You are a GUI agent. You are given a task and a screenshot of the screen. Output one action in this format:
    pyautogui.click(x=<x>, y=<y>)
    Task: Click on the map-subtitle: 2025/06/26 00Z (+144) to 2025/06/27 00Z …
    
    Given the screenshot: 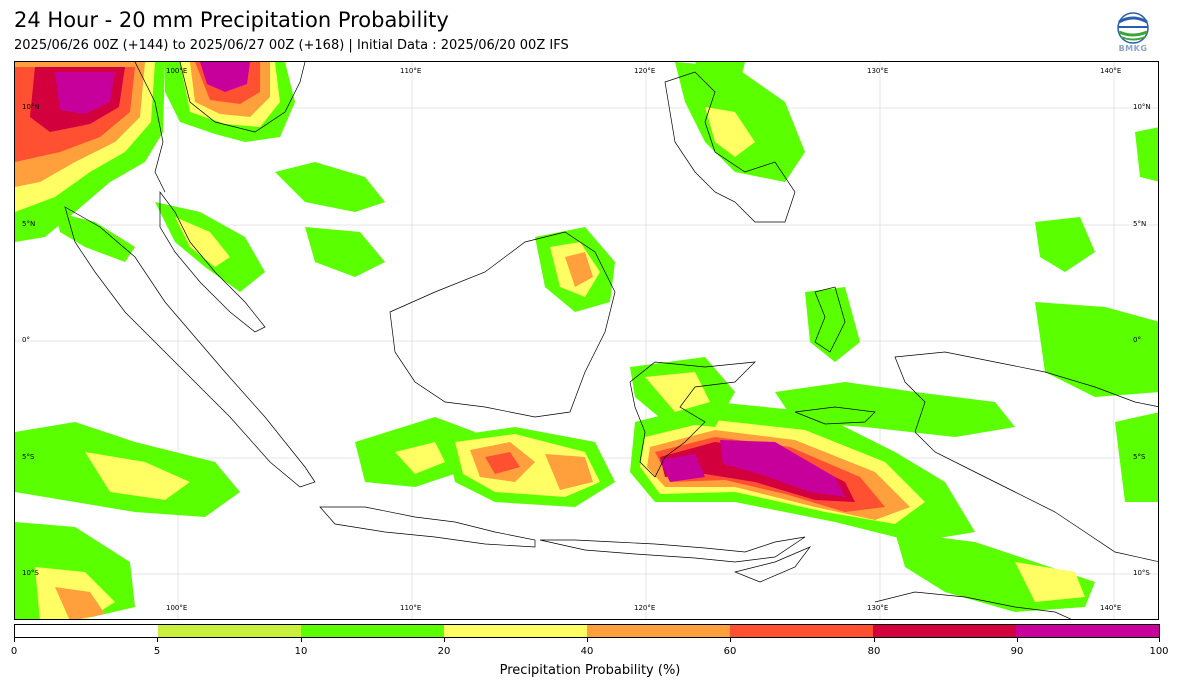 What is the action you would take?
    pyautogui.click(x=291, y=45)
    